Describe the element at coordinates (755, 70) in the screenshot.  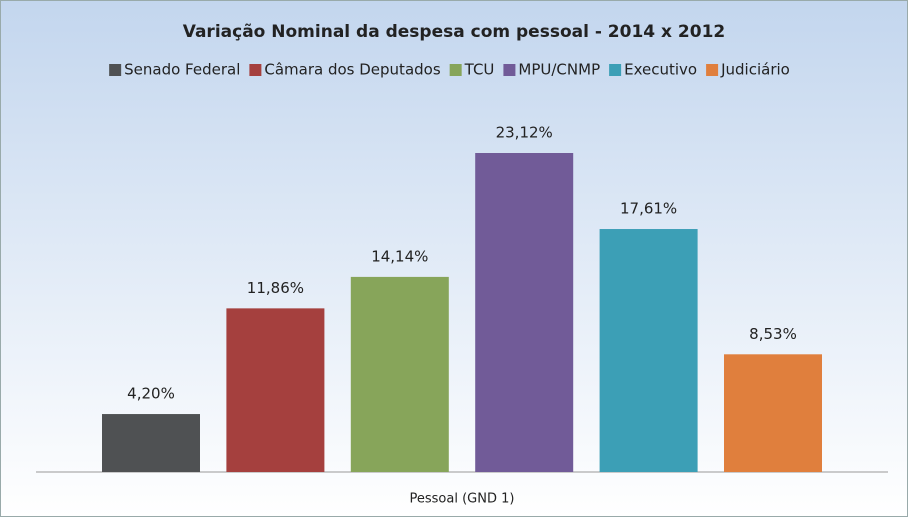
I see `legend-label: Judiciário` at that location.